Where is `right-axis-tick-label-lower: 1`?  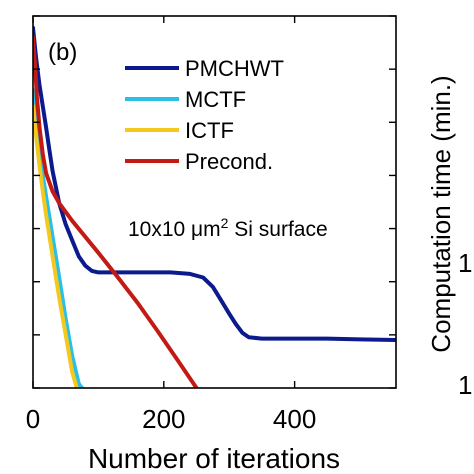
right-axis-tick-label-lower: 1 is located at coordinates (465, 385).